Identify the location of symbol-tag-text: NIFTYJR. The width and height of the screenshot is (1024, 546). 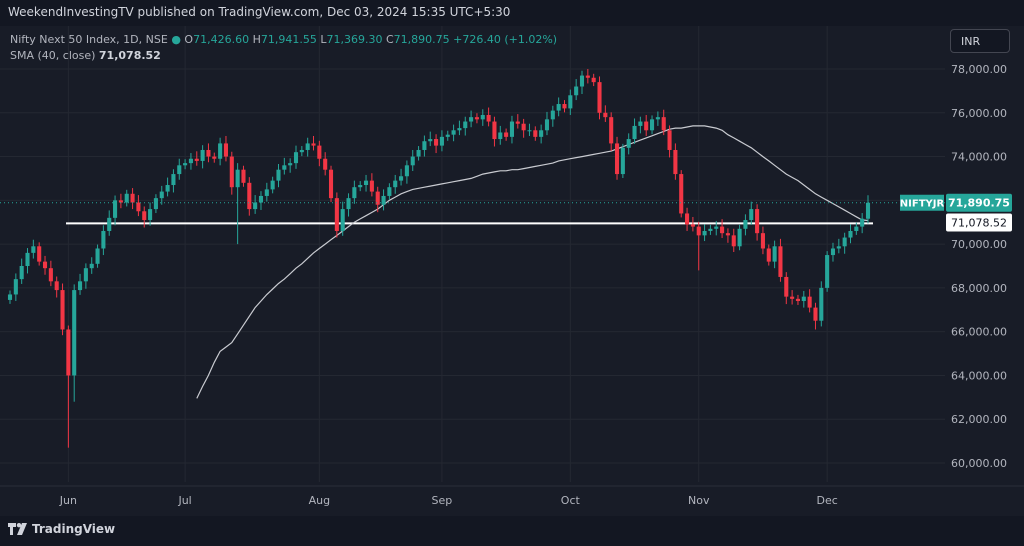
(922, 204).